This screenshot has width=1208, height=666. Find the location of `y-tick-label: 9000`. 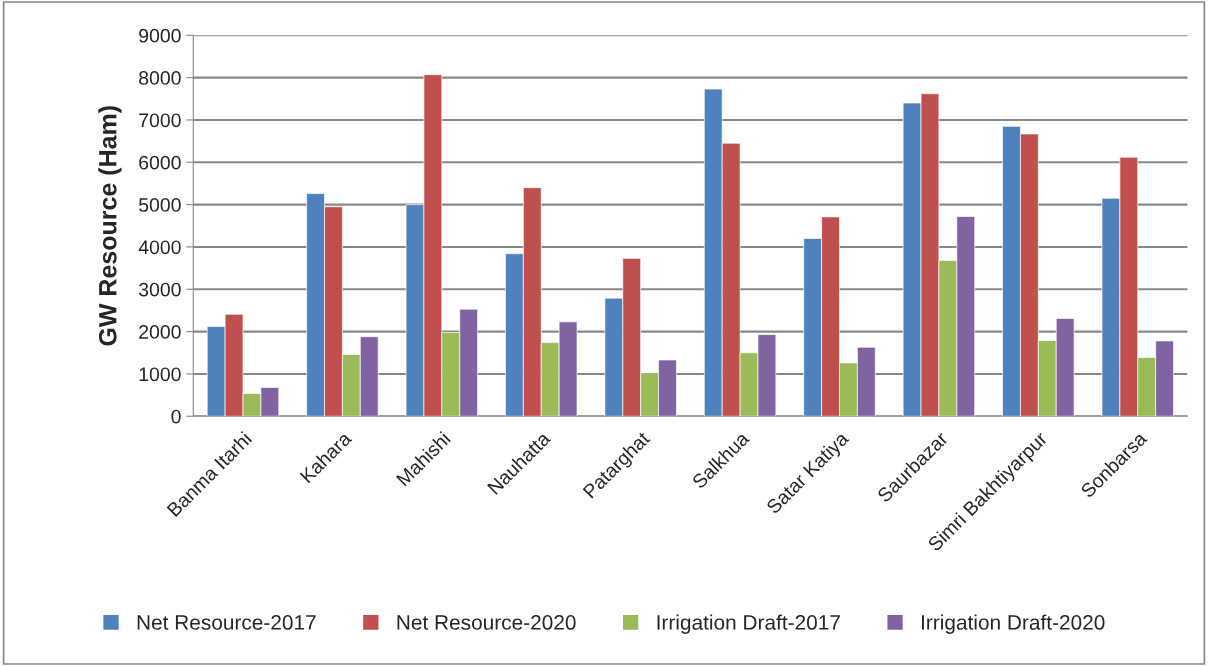

y-tick-label: 9000 is located at coordinates (160, 35).